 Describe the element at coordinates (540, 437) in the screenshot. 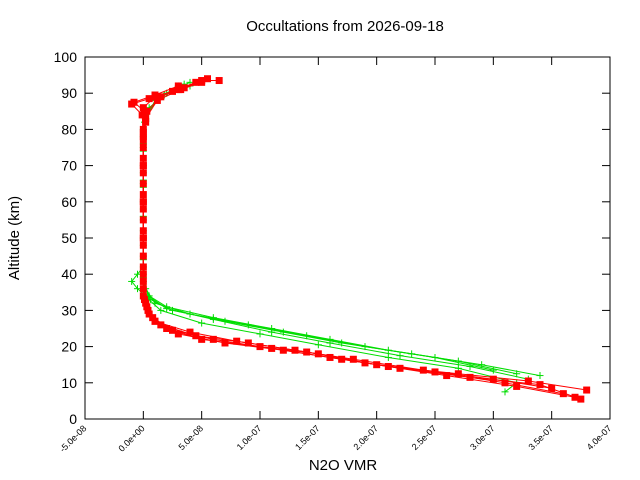

I see `x-tick-label: 3.5e-07` at that location.